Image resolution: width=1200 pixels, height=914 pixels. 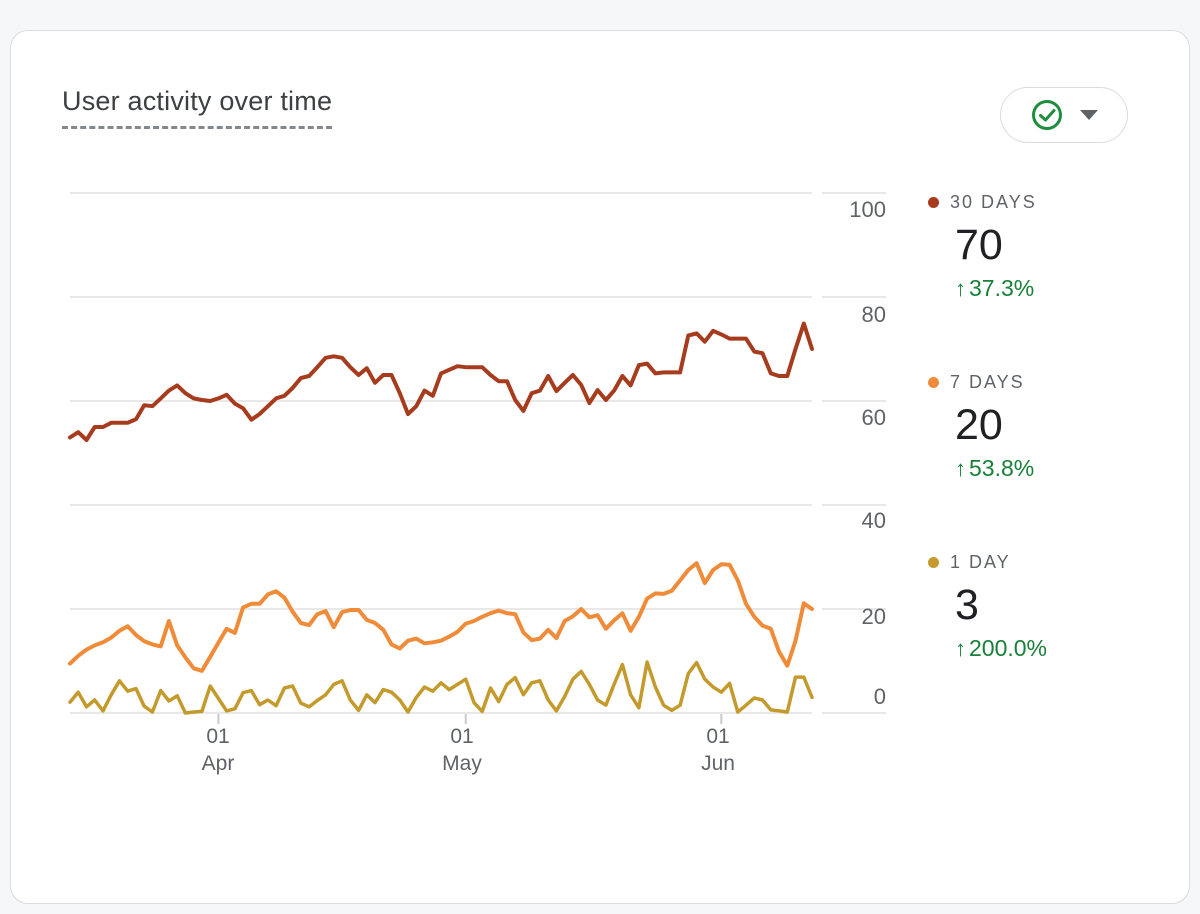 I want to click on legend-item-30-days: 30 DAYS 70 ↑ 37.3%, so click(x=1053, y=247).